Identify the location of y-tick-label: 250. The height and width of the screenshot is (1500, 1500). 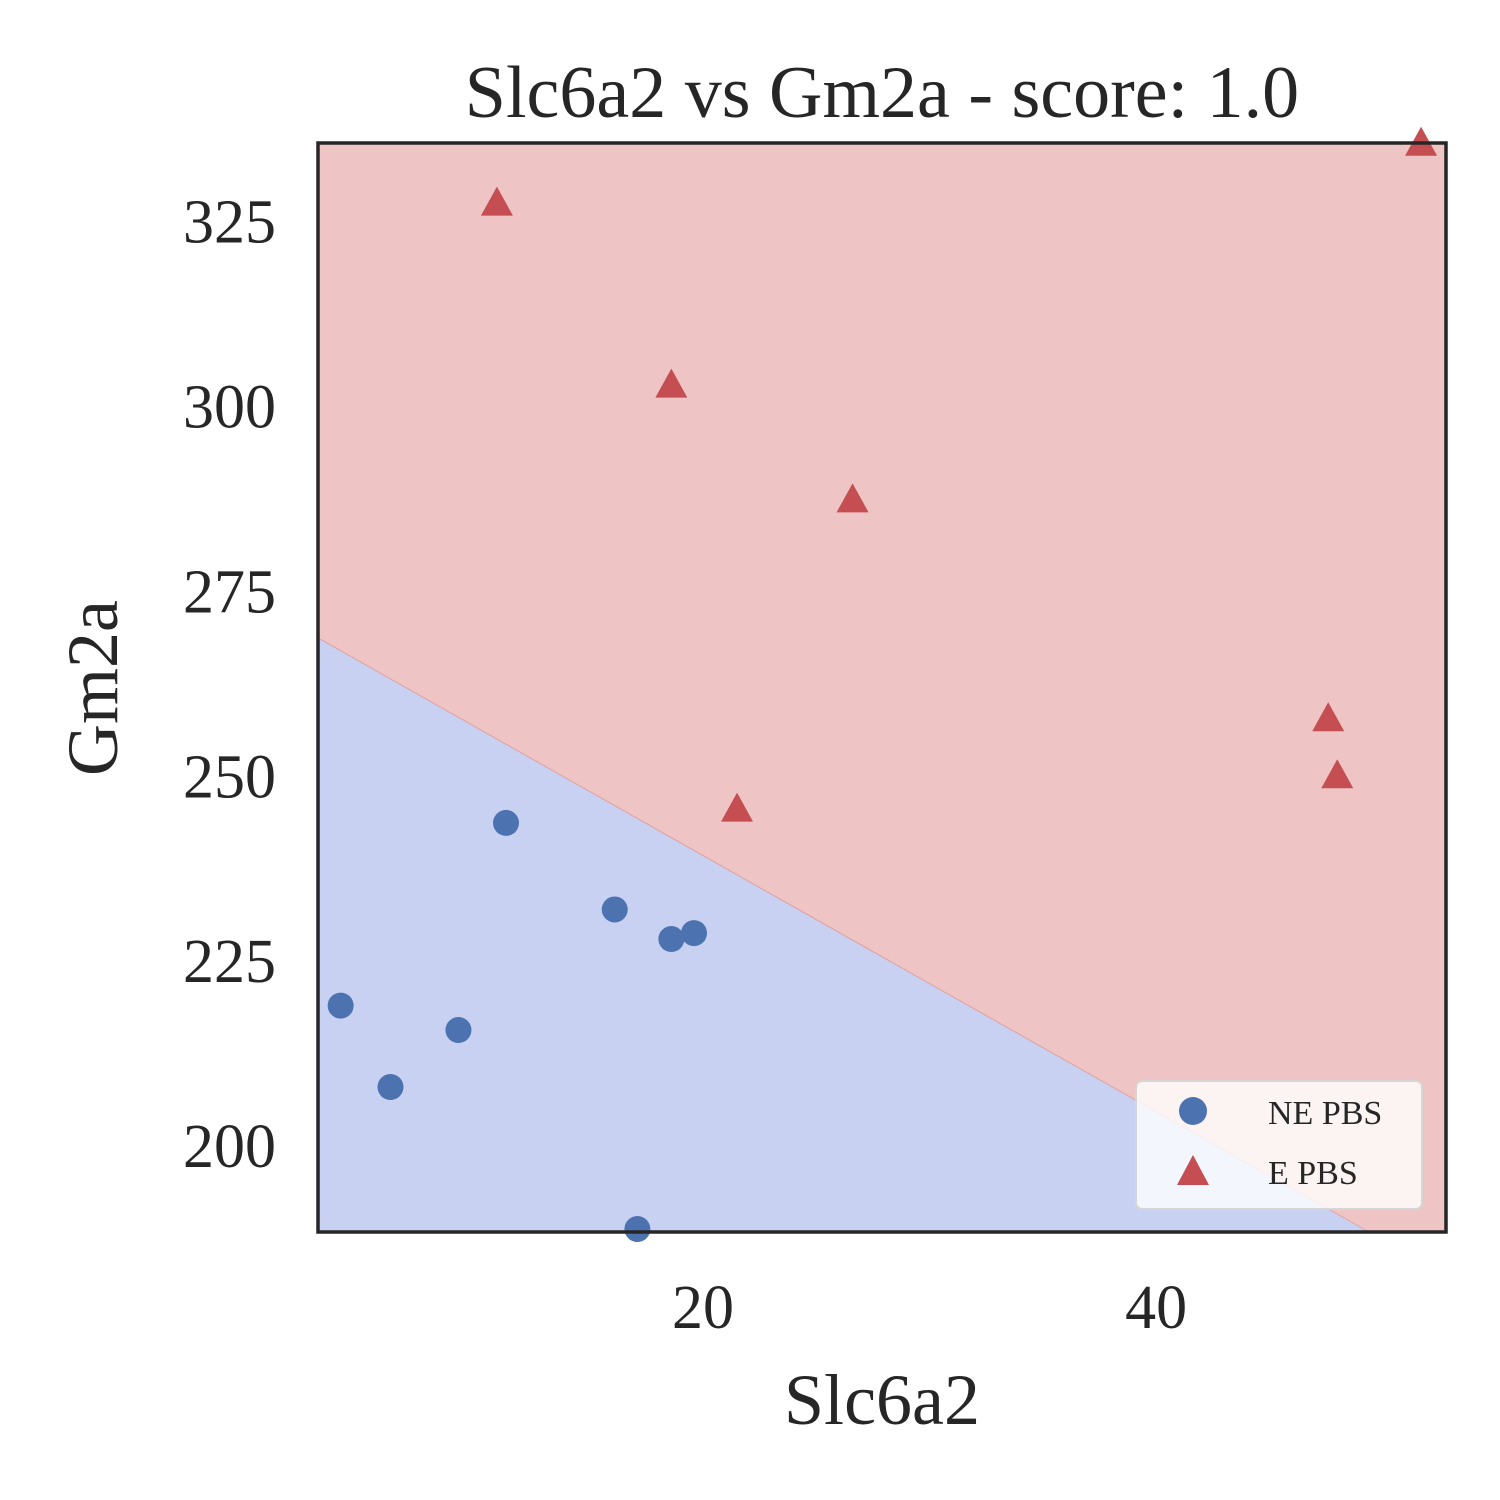
(229, 777).